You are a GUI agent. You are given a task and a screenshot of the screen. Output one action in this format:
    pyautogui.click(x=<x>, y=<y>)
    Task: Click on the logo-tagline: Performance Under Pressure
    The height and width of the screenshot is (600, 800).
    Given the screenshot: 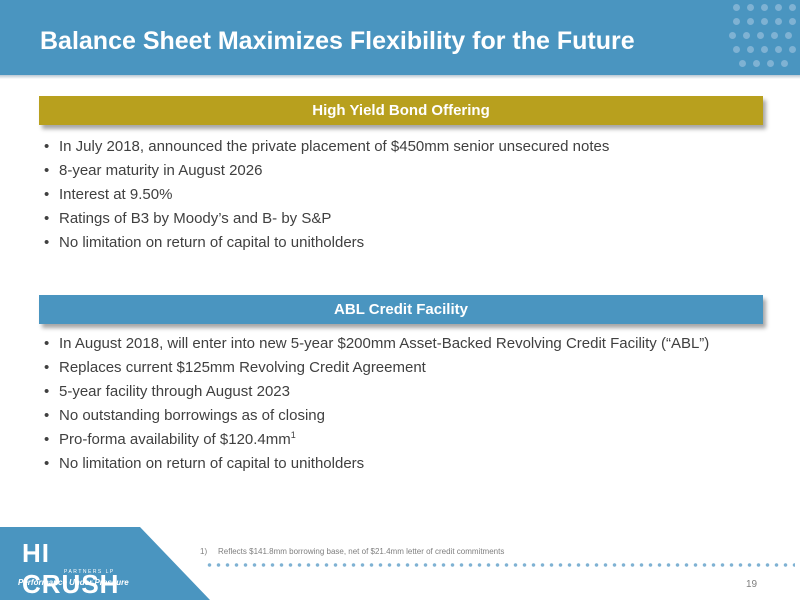 What is the action you would take?
    pyautogui.click(x=73, y=582)
    